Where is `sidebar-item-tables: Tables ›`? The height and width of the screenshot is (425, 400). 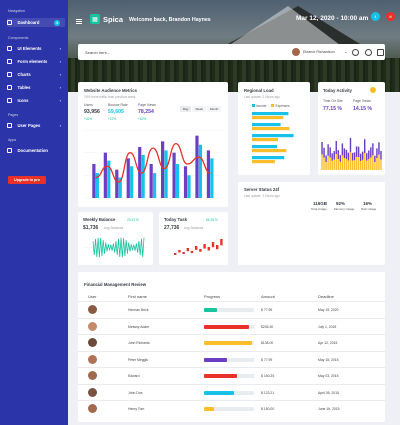 sidebar-item-tables: Tables › is located at coordinates (36, 87).